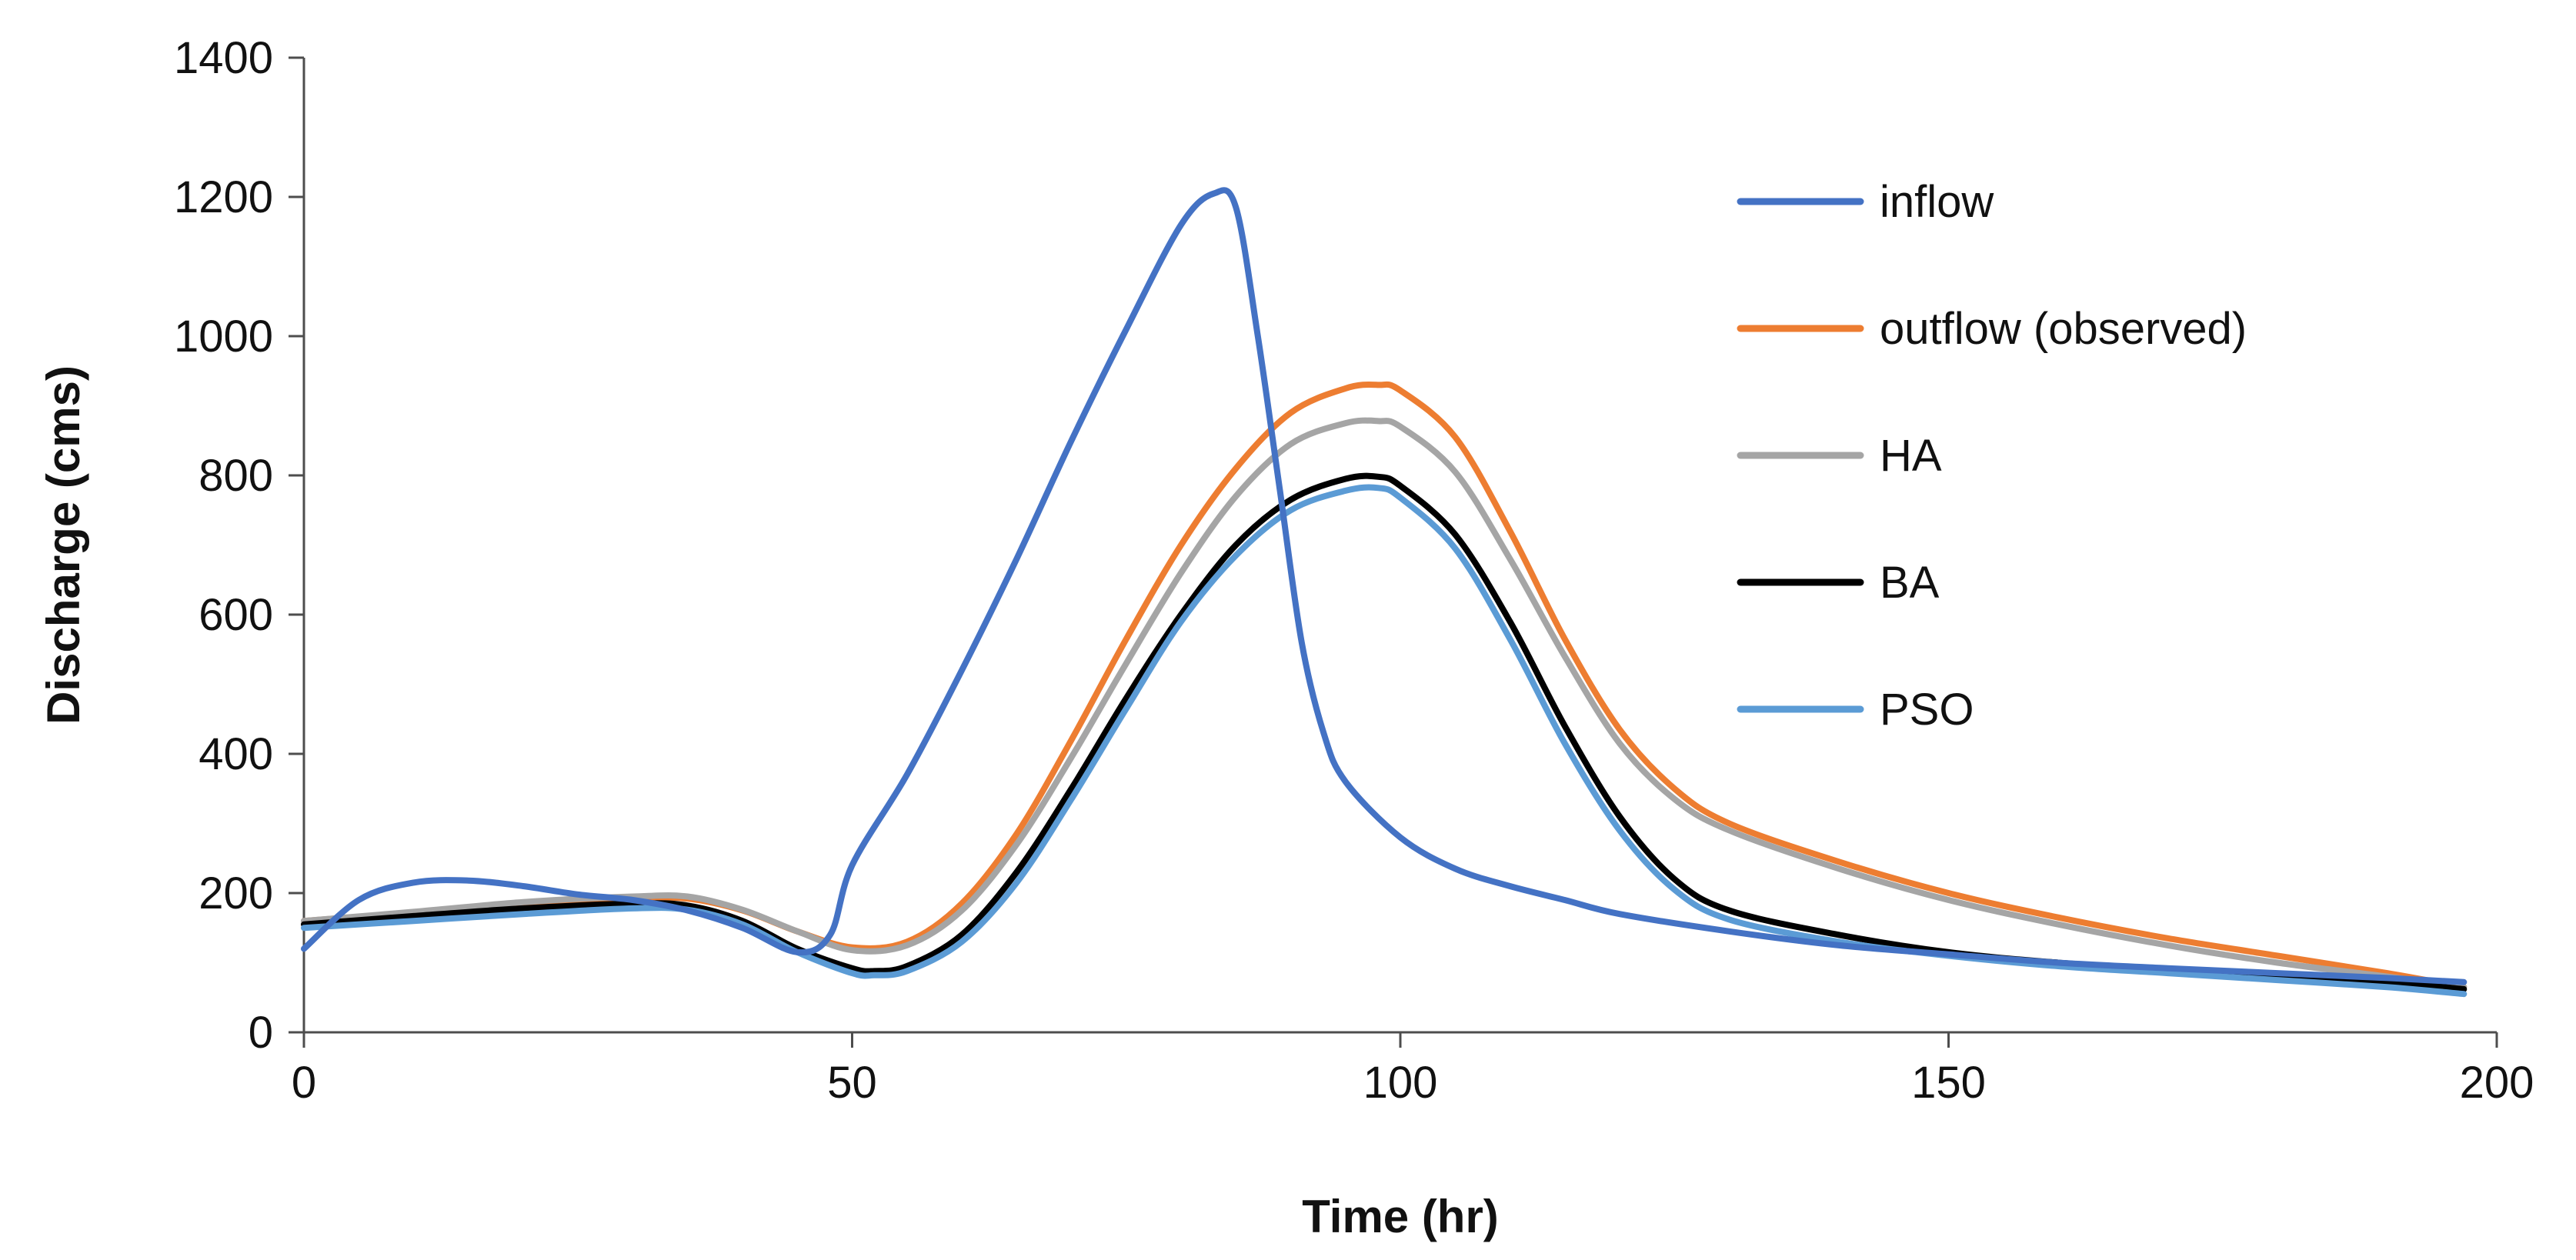 The height and width of the screenshot is (1260, 2576). What do you see at coordinates (1937, 202) in the screenshot?
I see `legend-label-inflow: inflow` at bounding box center [1937, 202].